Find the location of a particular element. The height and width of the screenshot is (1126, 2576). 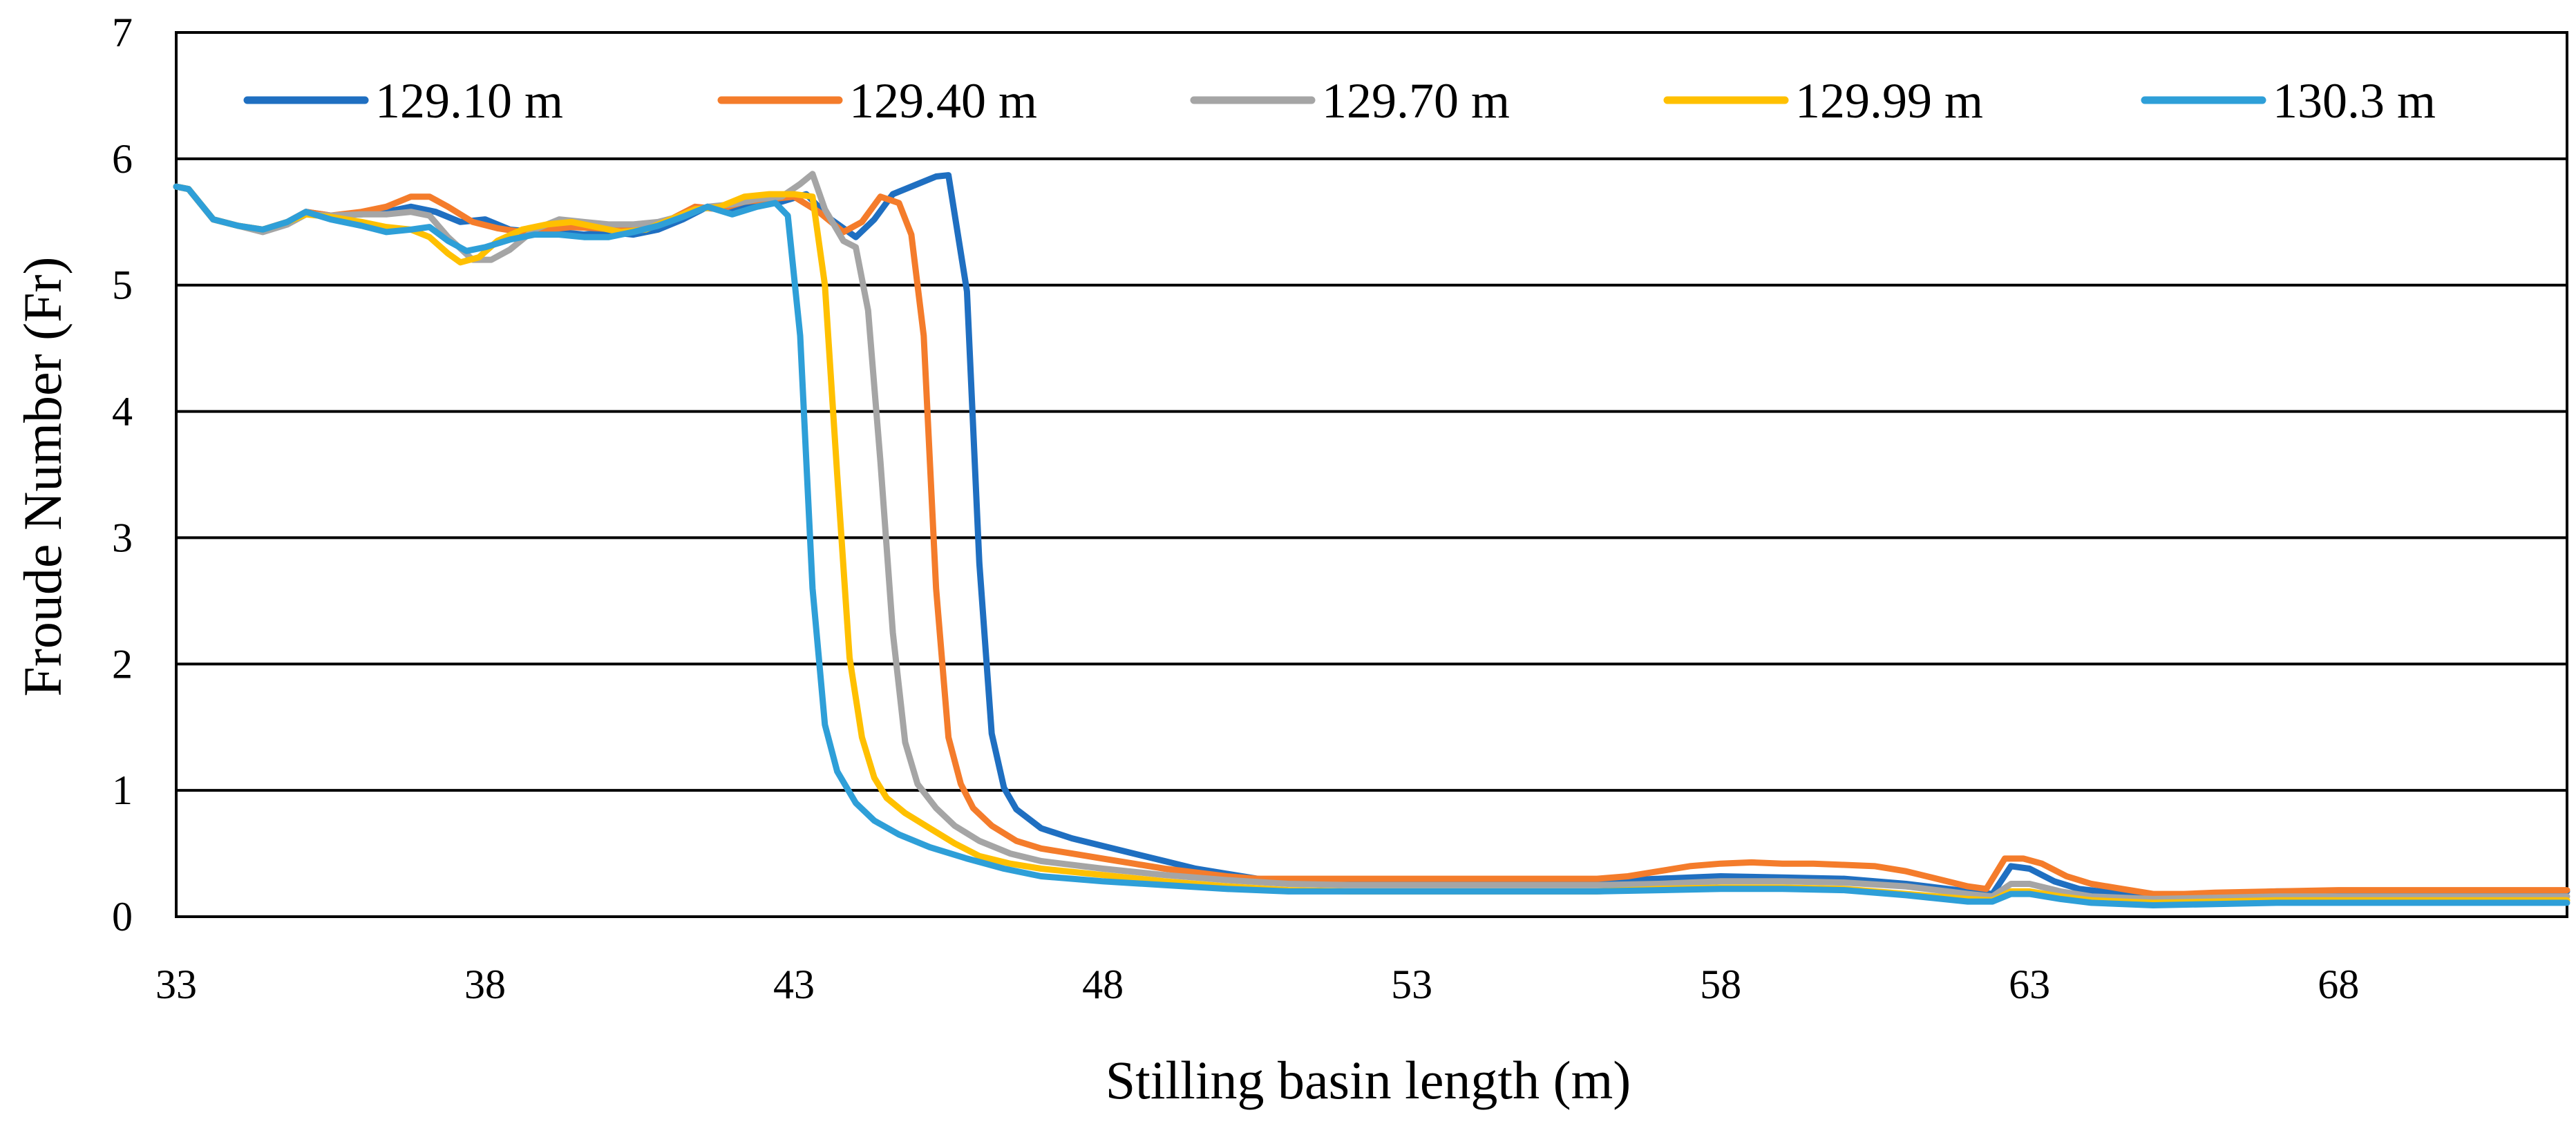

y-tick-label: 3 is located at coordinates (122, 537).